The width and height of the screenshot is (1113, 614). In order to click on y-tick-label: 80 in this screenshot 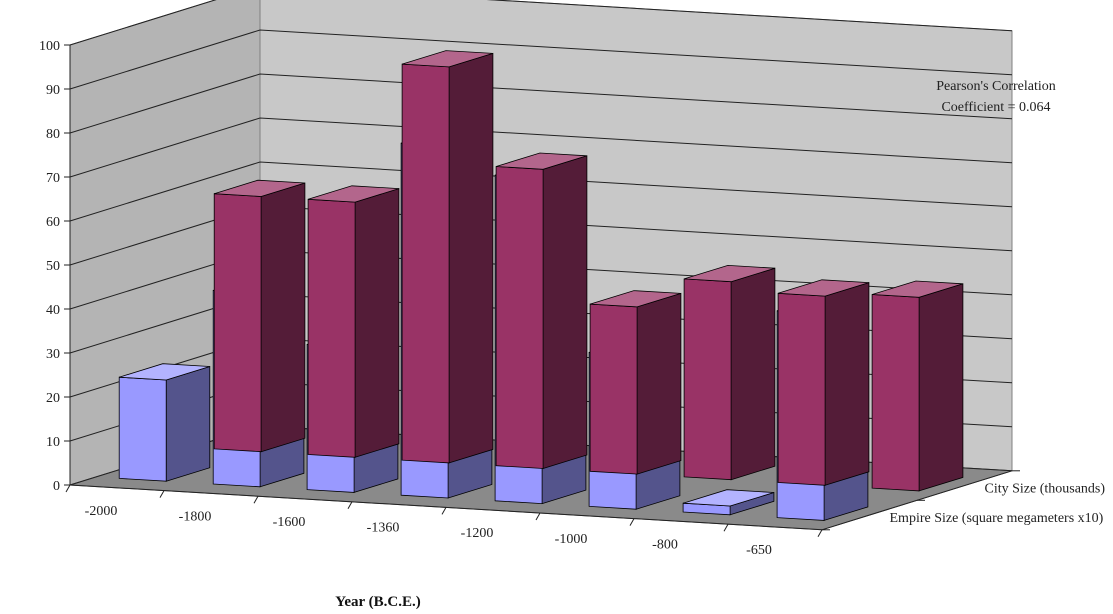, I will do `click(53, 134)`.